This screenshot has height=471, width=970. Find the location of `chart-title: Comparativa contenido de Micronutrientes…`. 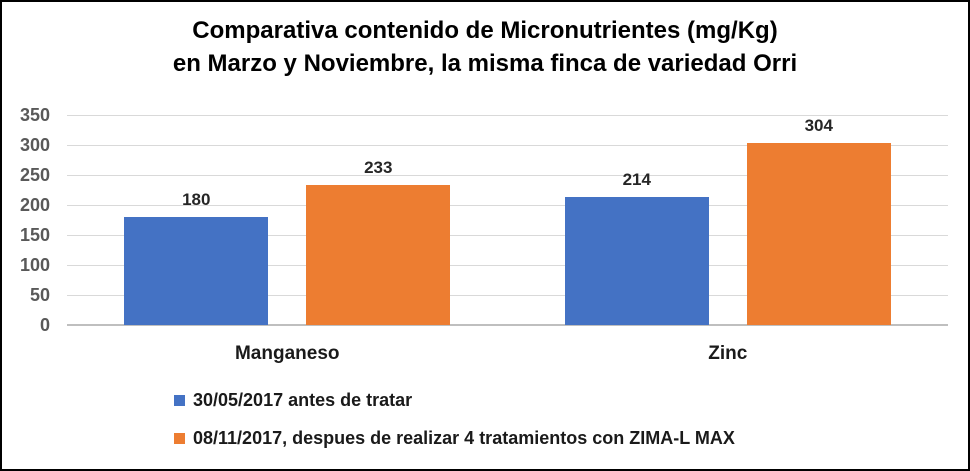

chart-title: Comparativa contenido de Micronutrientes… is located at coordinates (485, 47).